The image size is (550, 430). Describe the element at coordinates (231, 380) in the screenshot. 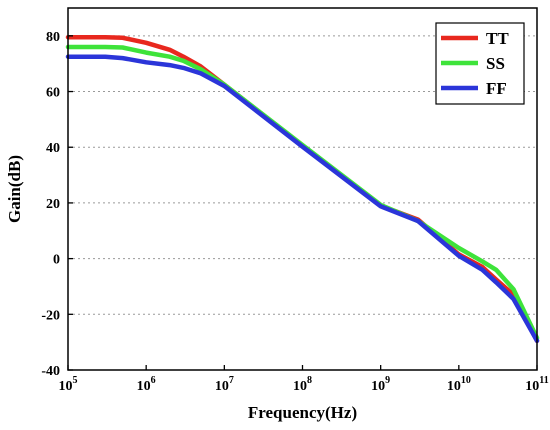

I see `x-tick-exponent: 7` at that location.